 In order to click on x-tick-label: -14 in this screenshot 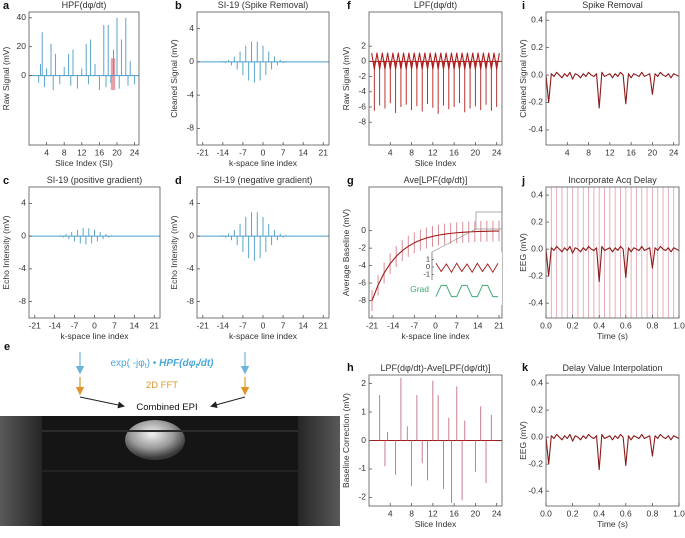, I will do `click(223, 152)`.